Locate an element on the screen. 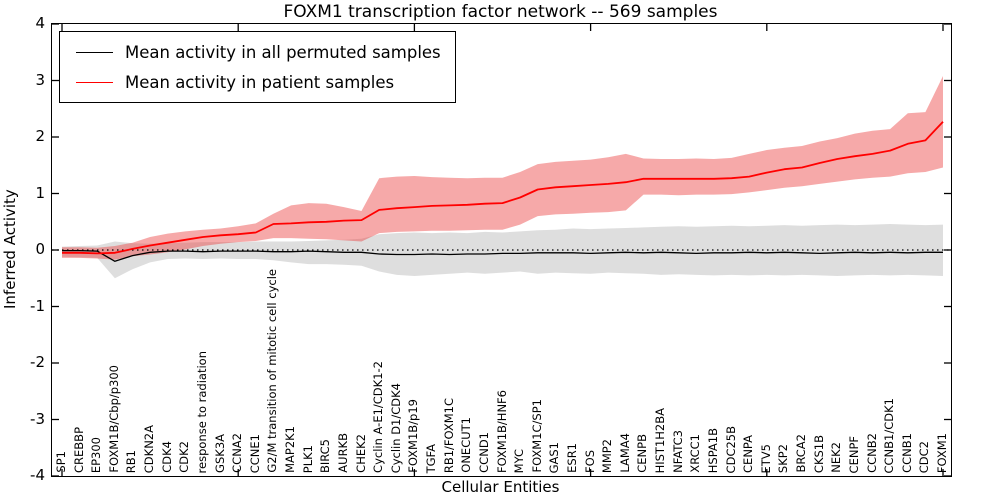 The width and height of the screenshot is (1000, 500). x-category-label: FOXM1B/Cbp/p300 is located at coordinates (113, 419).